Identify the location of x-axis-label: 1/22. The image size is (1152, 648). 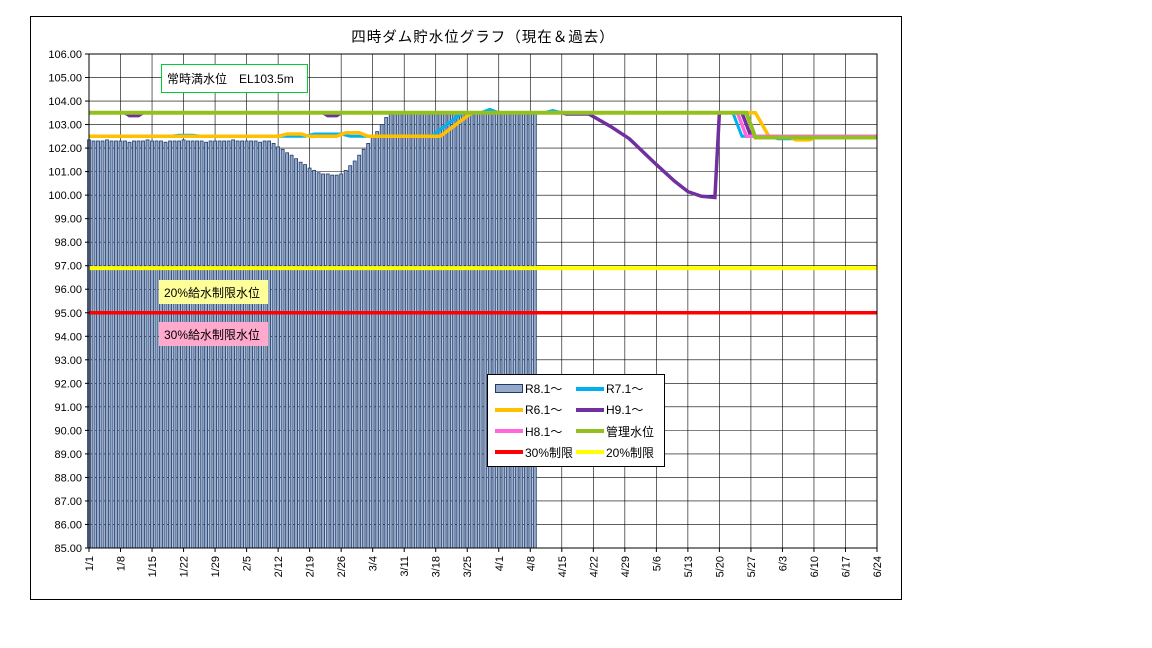
(185, 566).